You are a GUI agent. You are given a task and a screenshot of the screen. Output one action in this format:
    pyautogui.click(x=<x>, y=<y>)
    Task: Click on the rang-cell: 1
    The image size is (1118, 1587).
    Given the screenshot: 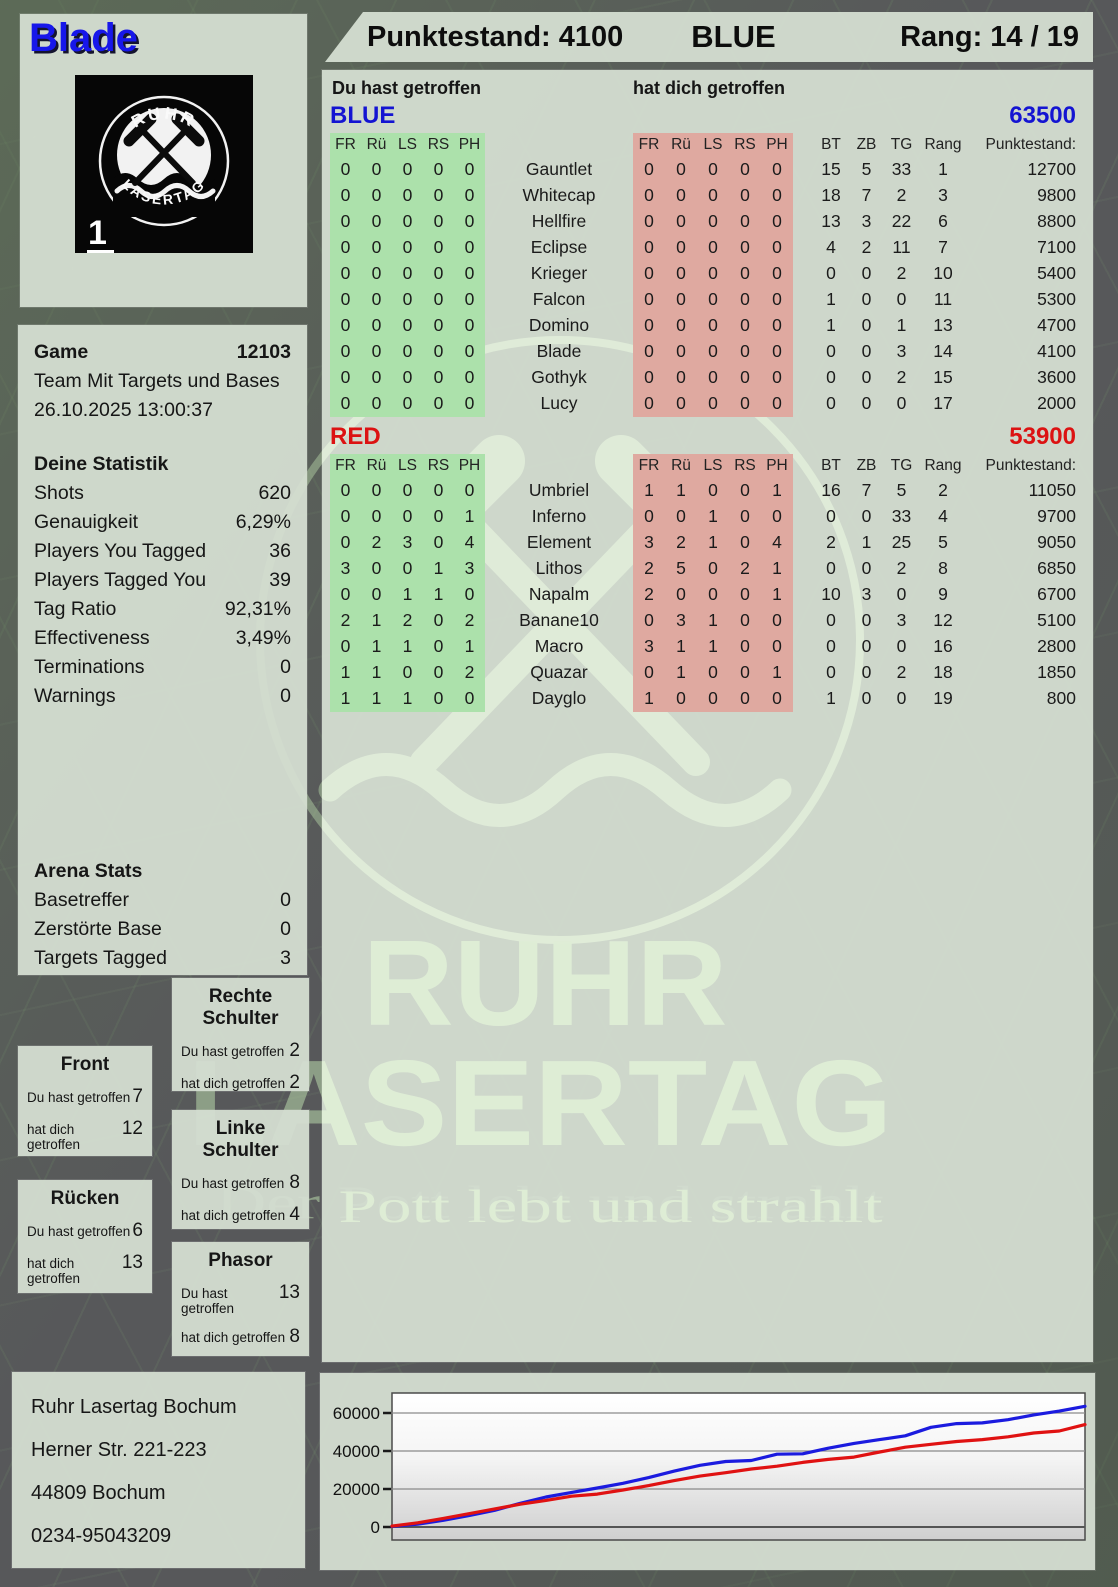 What is the action you would take?
    pyautogui.click(x=943, y=169)
    